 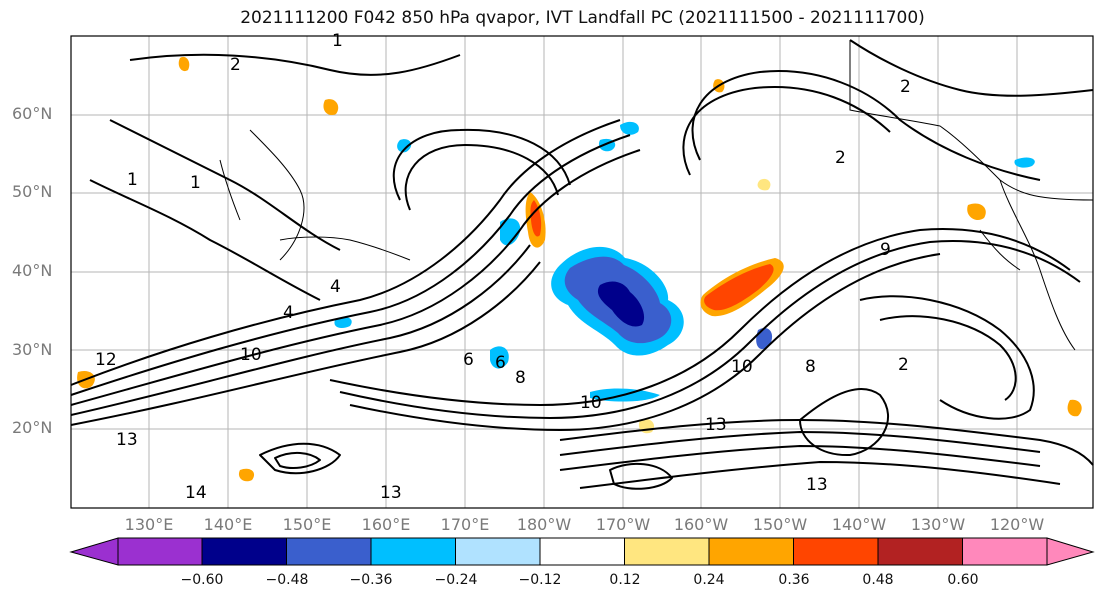 What do you see at coordinates (963, 580) in the screenshot?
I see `colorbar-tick-label: 0.60` at bounding box center [963, 580].